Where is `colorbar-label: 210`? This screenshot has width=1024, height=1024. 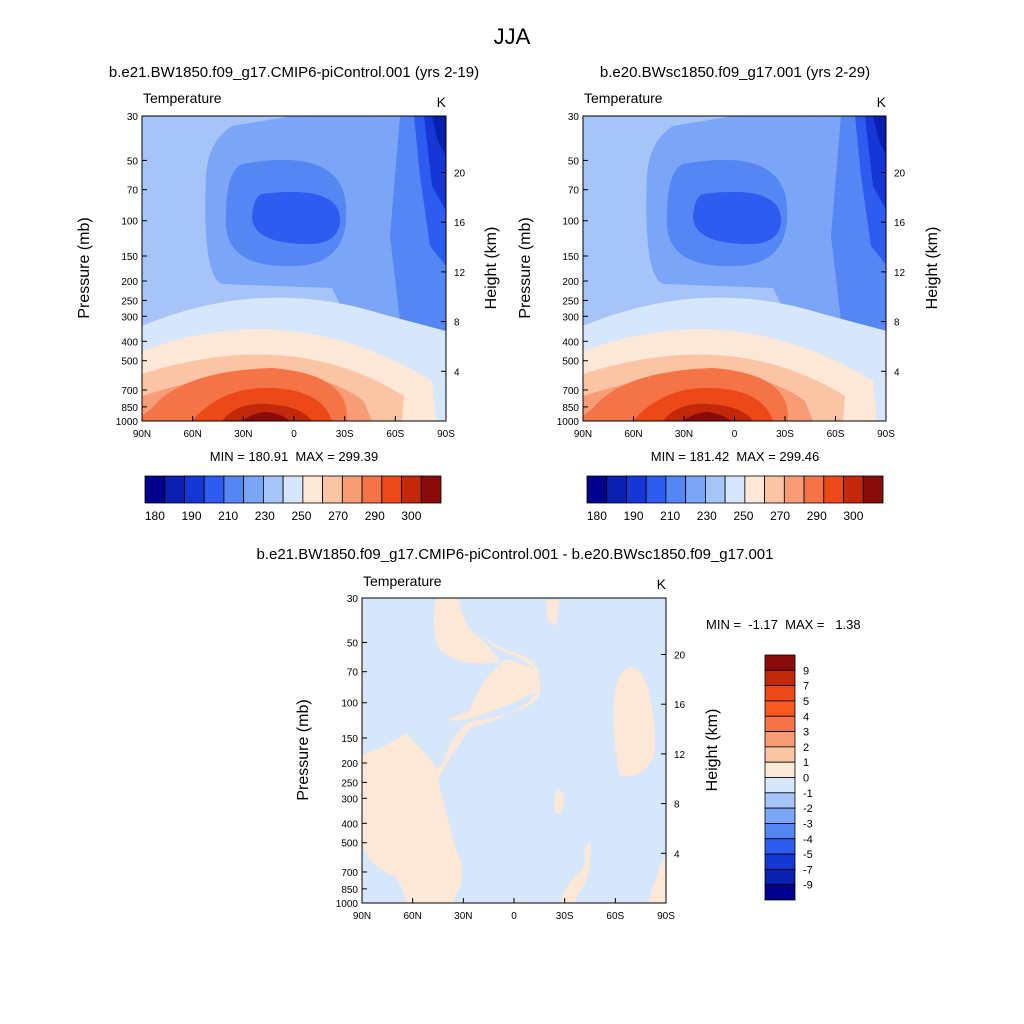 colorbar-label: 210 is located at coordinates (228, 516).